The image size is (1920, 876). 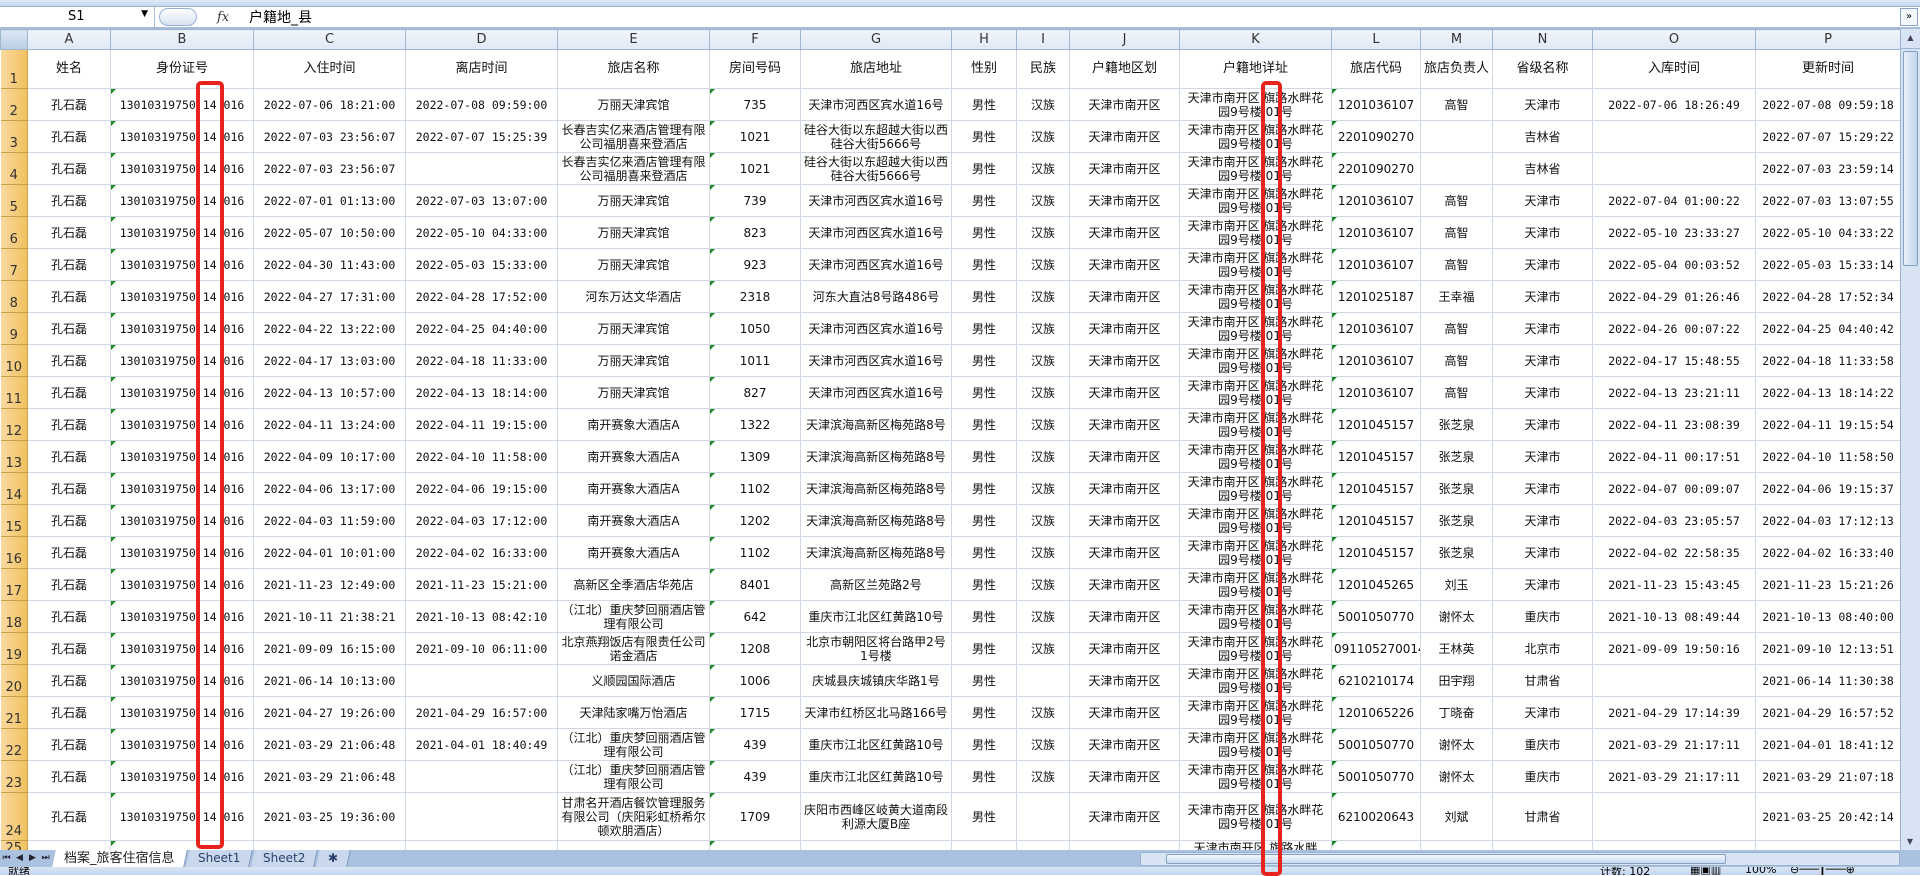 I want to click on cell-hotel-address: 硅谷大街以东超越大街以西硅谷大街5666号, so click(x=876, y=168).